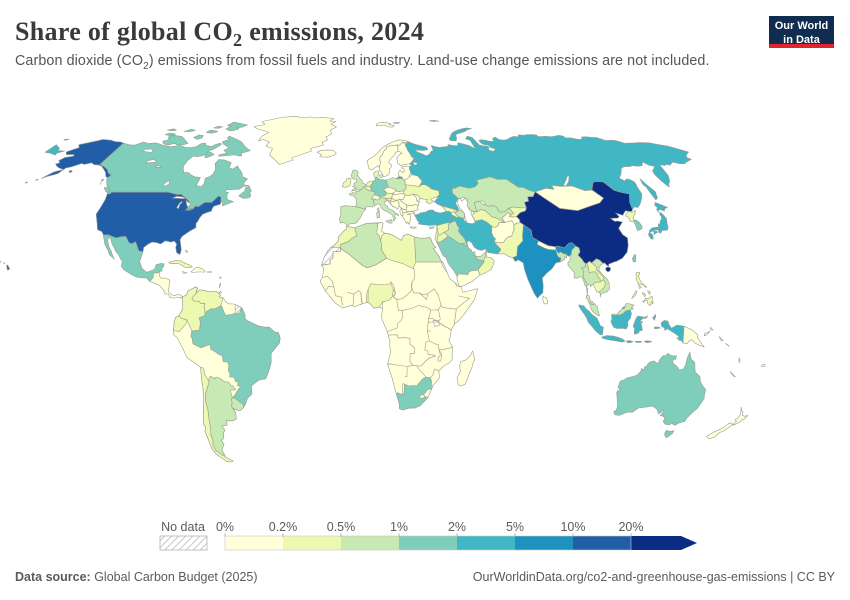  I want to click on svg-text: 2%, so click(457, 527).